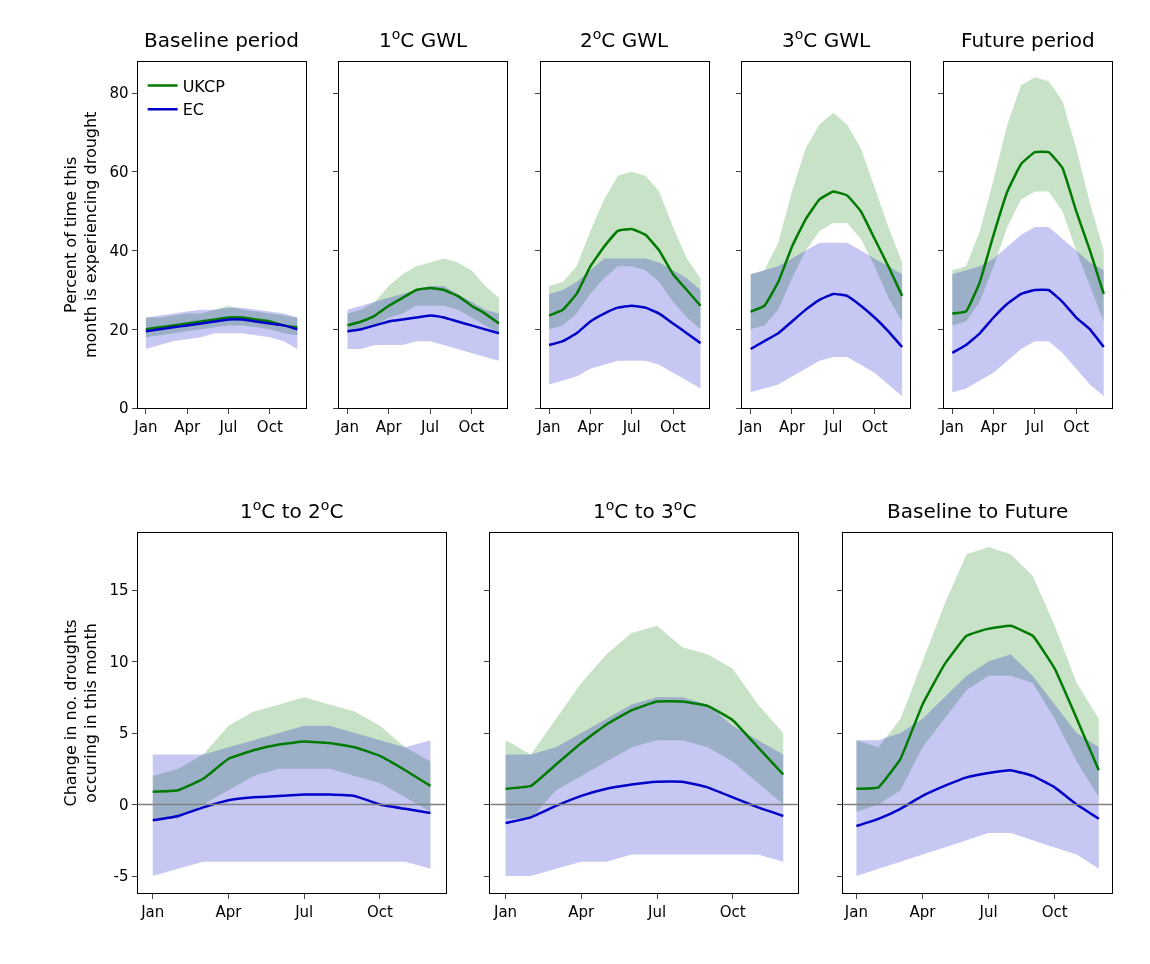 This screenshot has width=1150, height=964. Describe the element at coordinates (121, 876) in the screenshot. I see `y-tick-label: -5` at that location.